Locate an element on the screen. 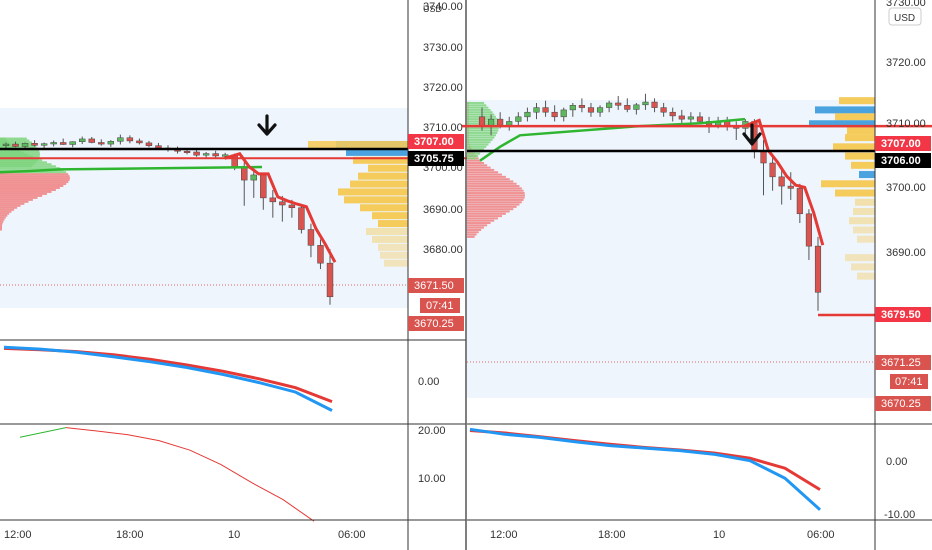 Image resolution: width=932 pixels, height=550 pixels. left-label-poc: 3707.00 is located at coordinates (434, 142).